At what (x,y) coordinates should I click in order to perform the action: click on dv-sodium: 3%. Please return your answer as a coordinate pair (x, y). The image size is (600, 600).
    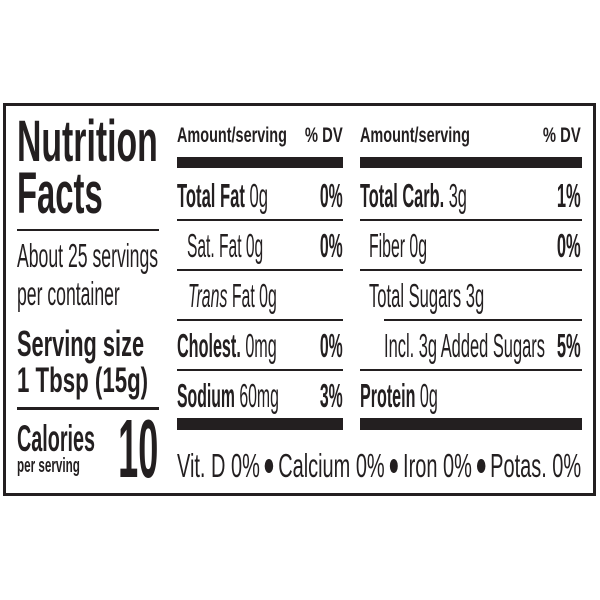
    Looking at the image, I should click on (331, 395).